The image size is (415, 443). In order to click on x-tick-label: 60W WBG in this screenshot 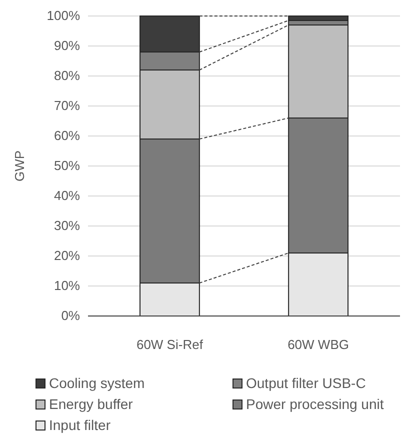, I will do `click(318, 344)`.